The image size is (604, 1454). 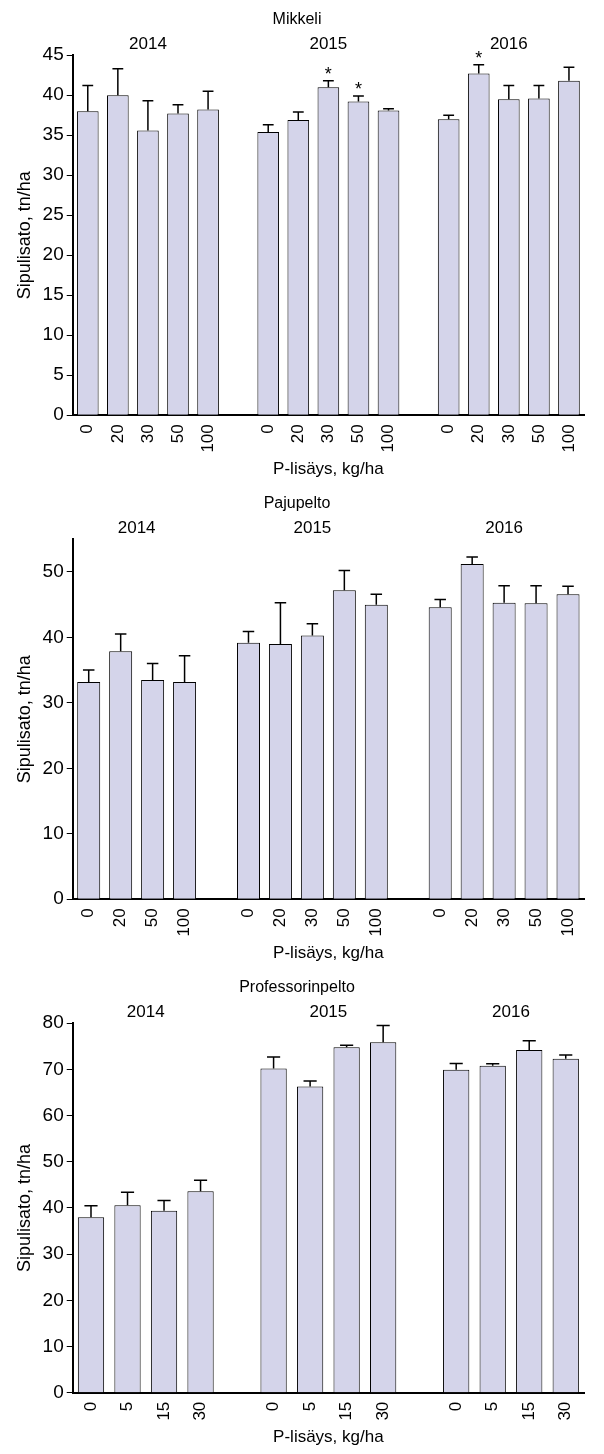 I want to click on y-tick-label: 80, so click(x=53, y=1022).